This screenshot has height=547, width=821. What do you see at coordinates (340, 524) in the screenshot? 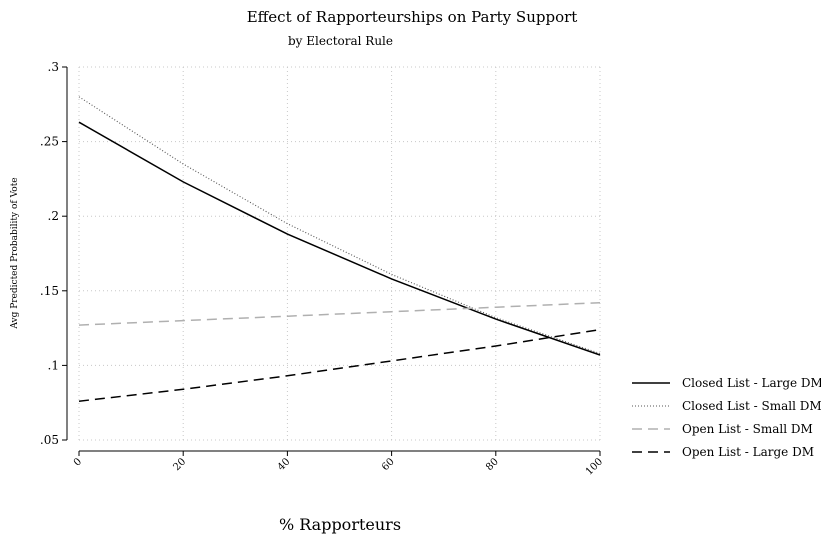
I see `x-axis-label: % Rapporteurs` at bounding box center [340, 524].